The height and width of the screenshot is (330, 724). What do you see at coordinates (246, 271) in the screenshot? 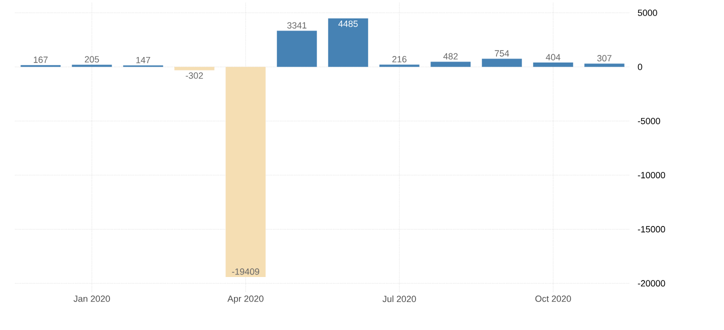
I see `data-label: -19409` at bounding box center [246, 271].